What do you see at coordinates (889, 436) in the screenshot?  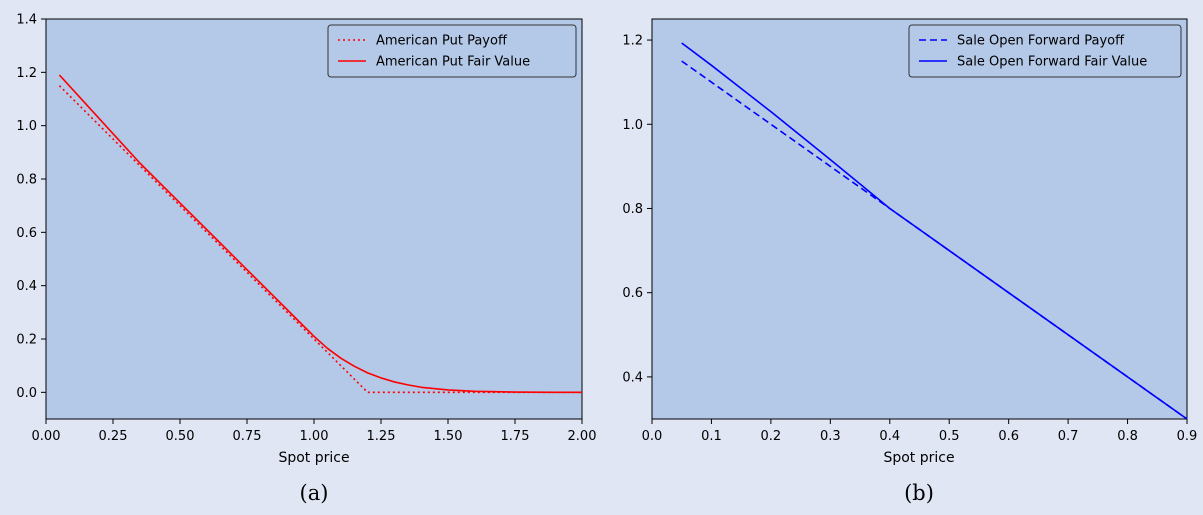 I see `x-tick-label: 0.4` at bounding box center [889, 436].